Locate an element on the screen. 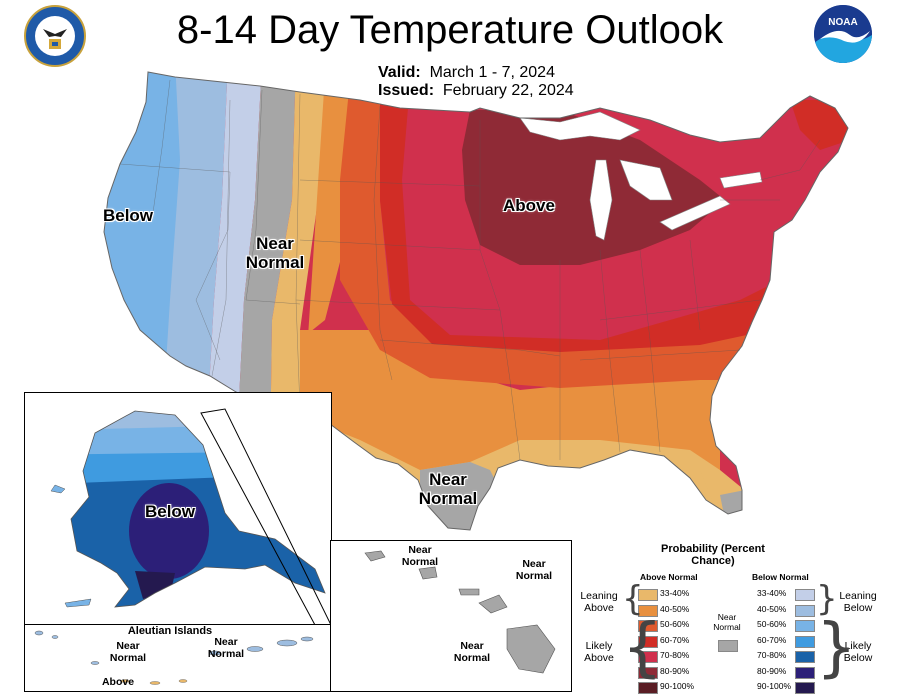  alaska-map is located at coordinates (191, 517).